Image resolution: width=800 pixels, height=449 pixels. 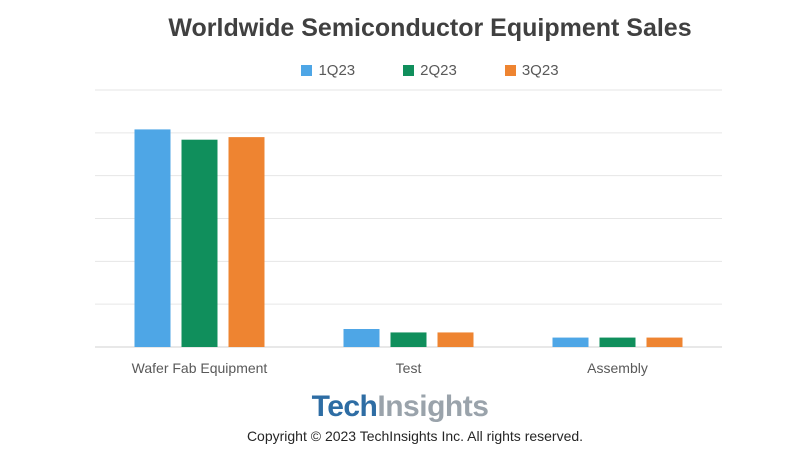 I want to click on legend-item-1q23: 1Q23, so click(x=328, y=70).